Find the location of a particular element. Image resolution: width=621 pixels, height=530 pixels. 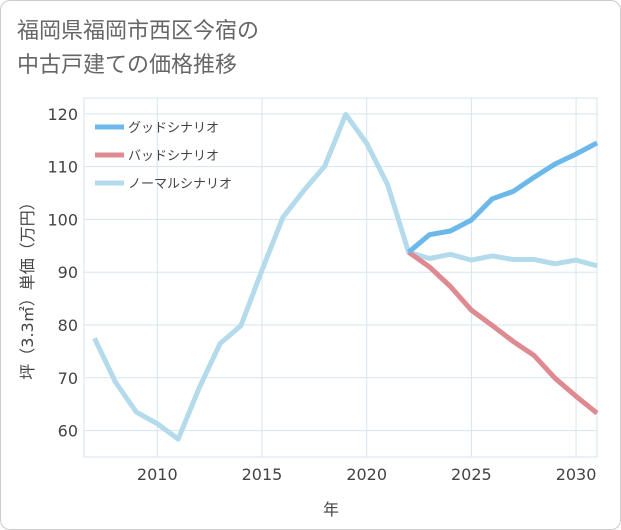

legend-label: グッドシナリオ is located at coordinates (173, 128).